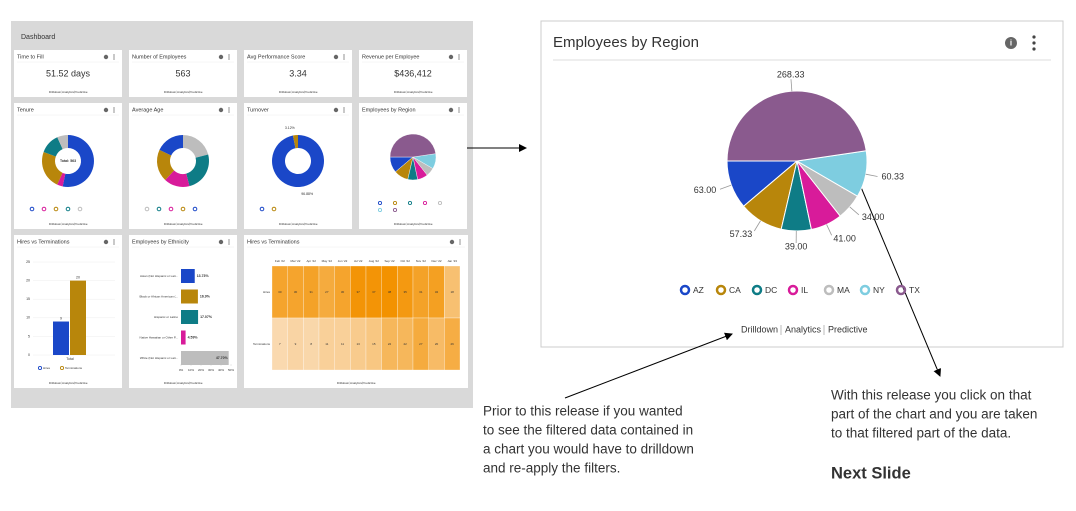  I want to click on column-label: Dec '22, so click(436, 261).